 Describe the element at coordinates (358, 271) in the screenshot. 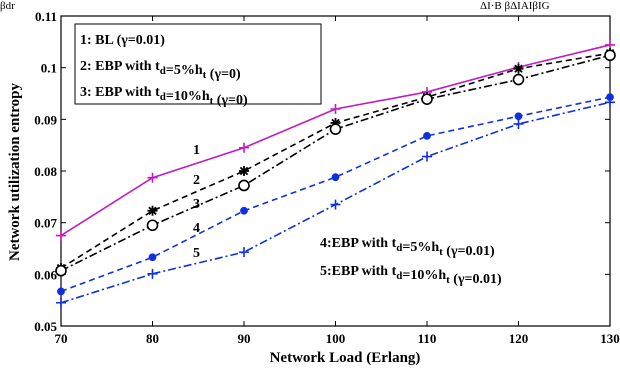

I see `text-run: 5:EBP with t` at that location.